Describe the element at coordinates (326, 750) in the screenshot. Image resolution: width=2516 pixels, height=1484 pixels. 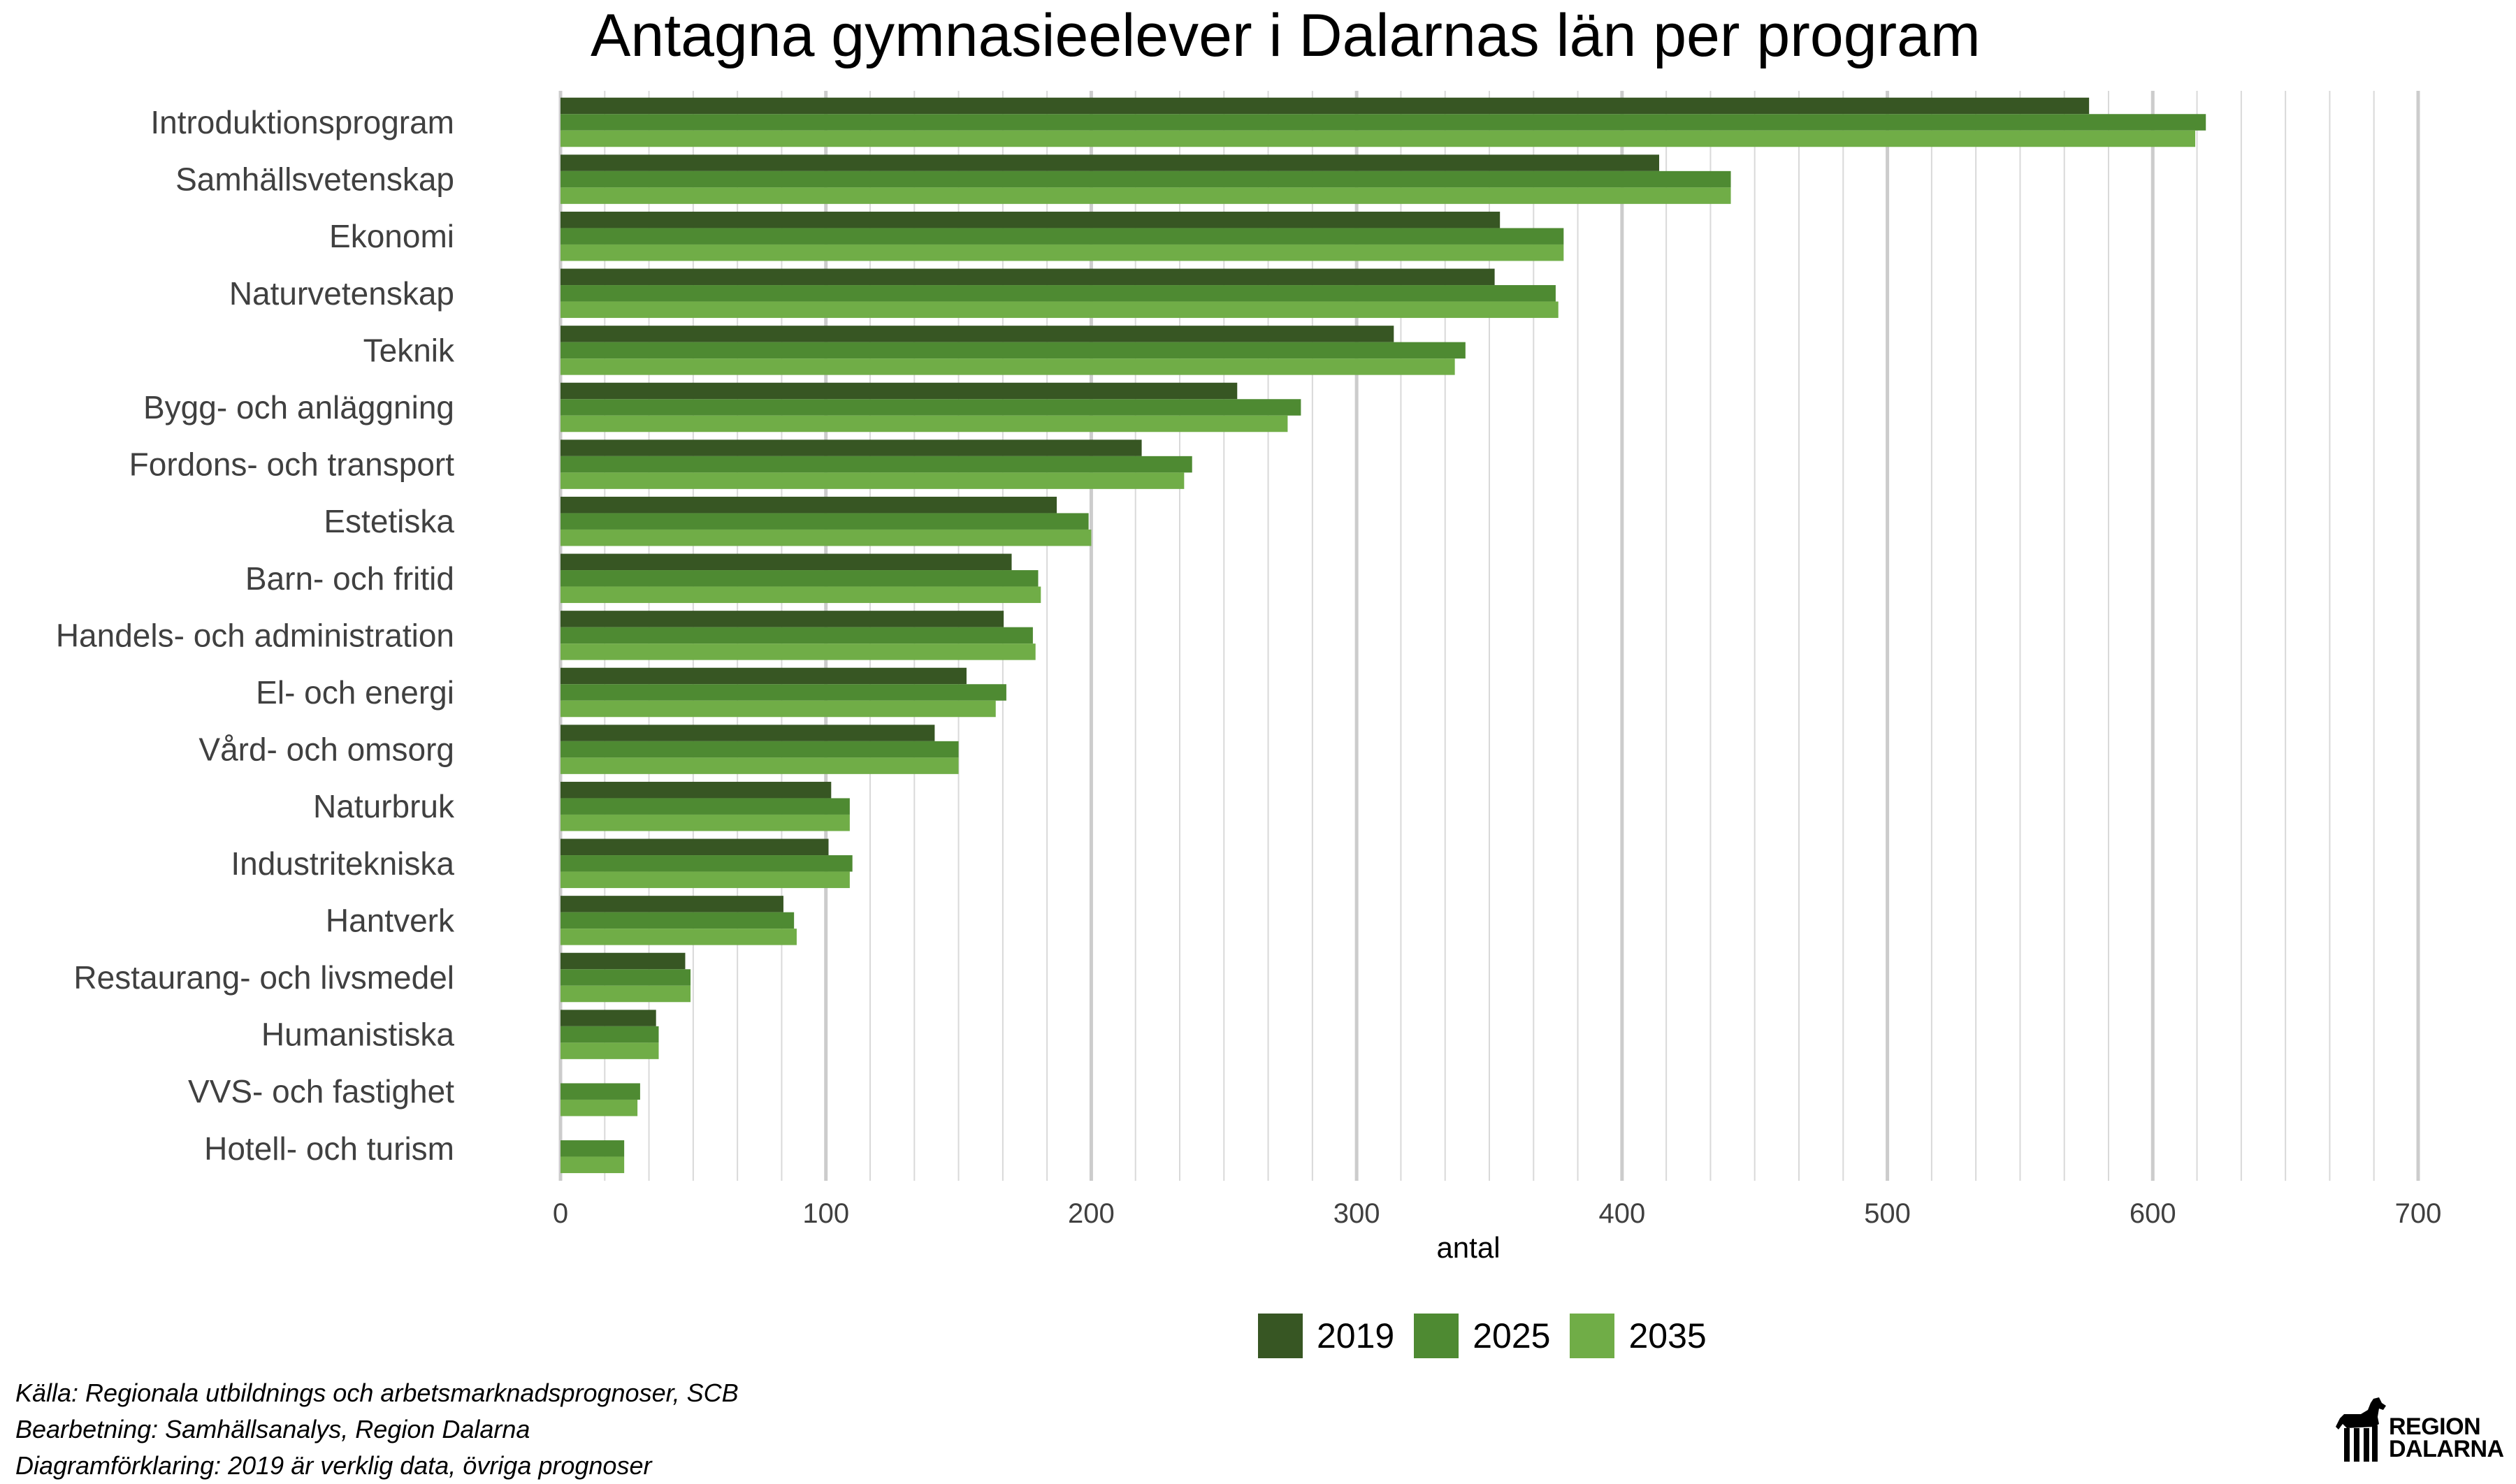
I see `category-label: Vård- och omsorg` at that location.